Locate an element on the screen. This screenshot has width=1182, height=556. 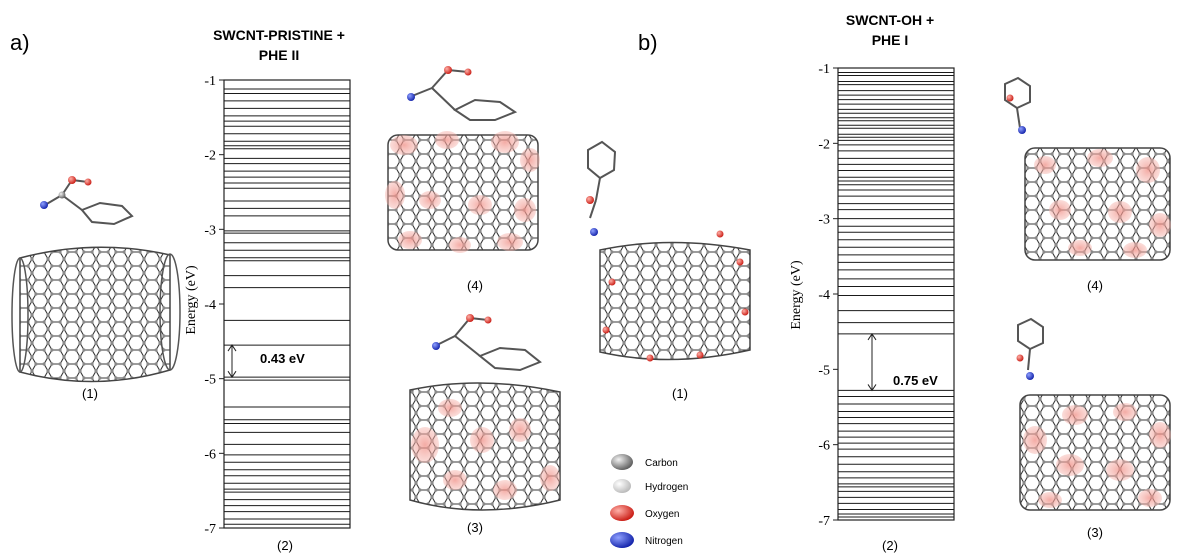
panel-a-energy-chart: -1 -2 -3 -4 -5 -6 -7 is located at coordinates (277, 305).